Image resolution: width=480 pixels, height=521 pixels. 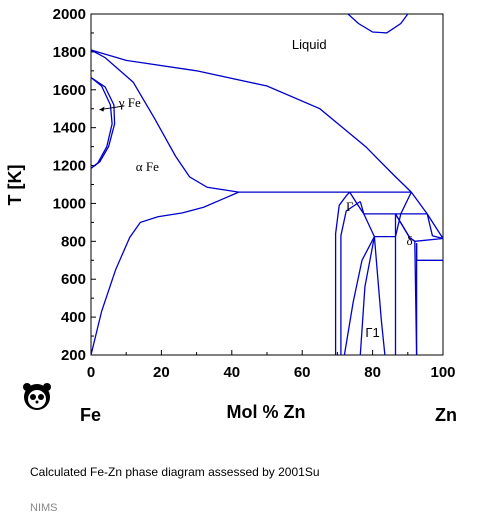 What do you see at coordinates (102, 109) in the screenshot?
I see `gamma-arrowhead` at bounding box center [102, 109].